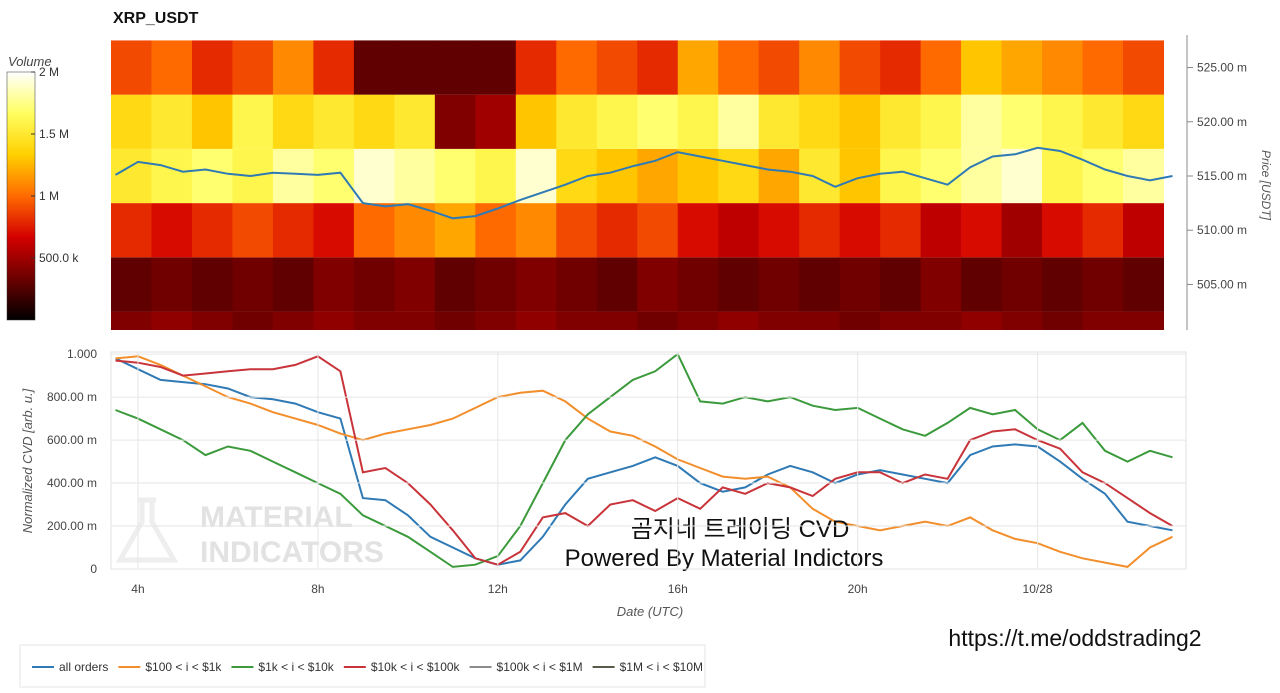  Describe the element at coordinates (678, 589) in the screenshot. I see `x-tick-label: 16h` at that location.